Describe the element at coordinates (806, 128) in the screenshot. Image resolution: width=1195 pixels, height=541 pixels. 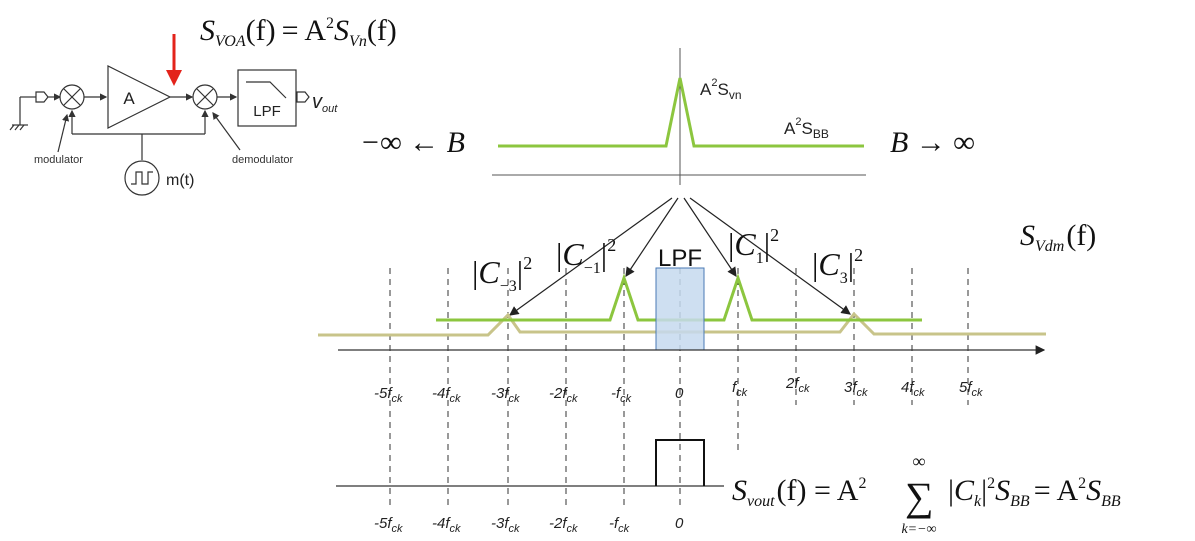
I see `floor-label: A2SBB` at that location.